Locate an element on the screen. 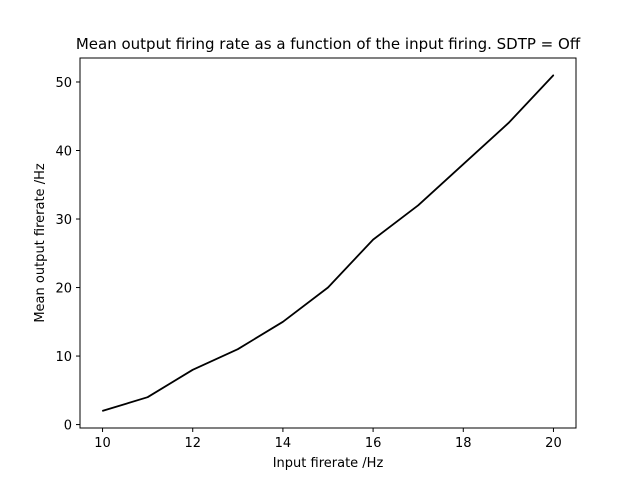 This screenshot has width=640, height=480. x-tick-label: 10 is located at coordinates (102, 443).